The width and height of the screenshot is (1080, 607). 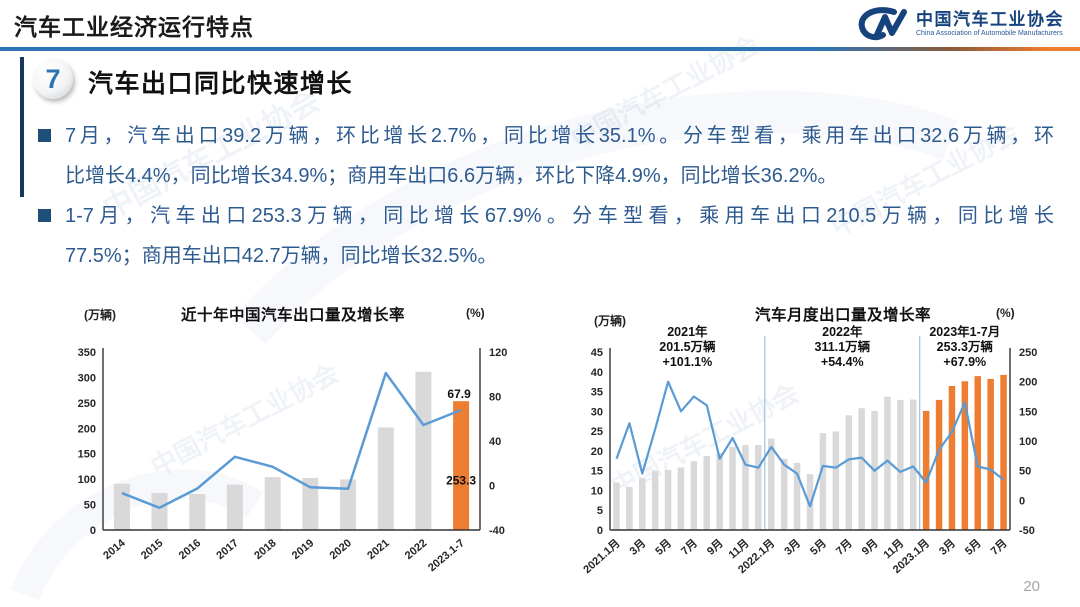 I want to click on chart-title: 近十年中国汽车出口量及增长率, so click(x=292, y=315).